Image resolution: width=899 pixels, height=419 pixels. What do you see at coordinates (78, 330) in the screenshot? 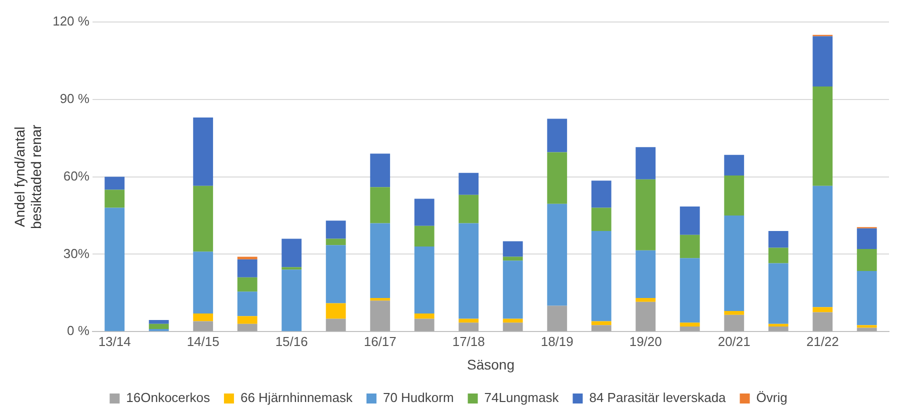
I see `y-tick-label: 0 %` at bounding box center [78, 330].